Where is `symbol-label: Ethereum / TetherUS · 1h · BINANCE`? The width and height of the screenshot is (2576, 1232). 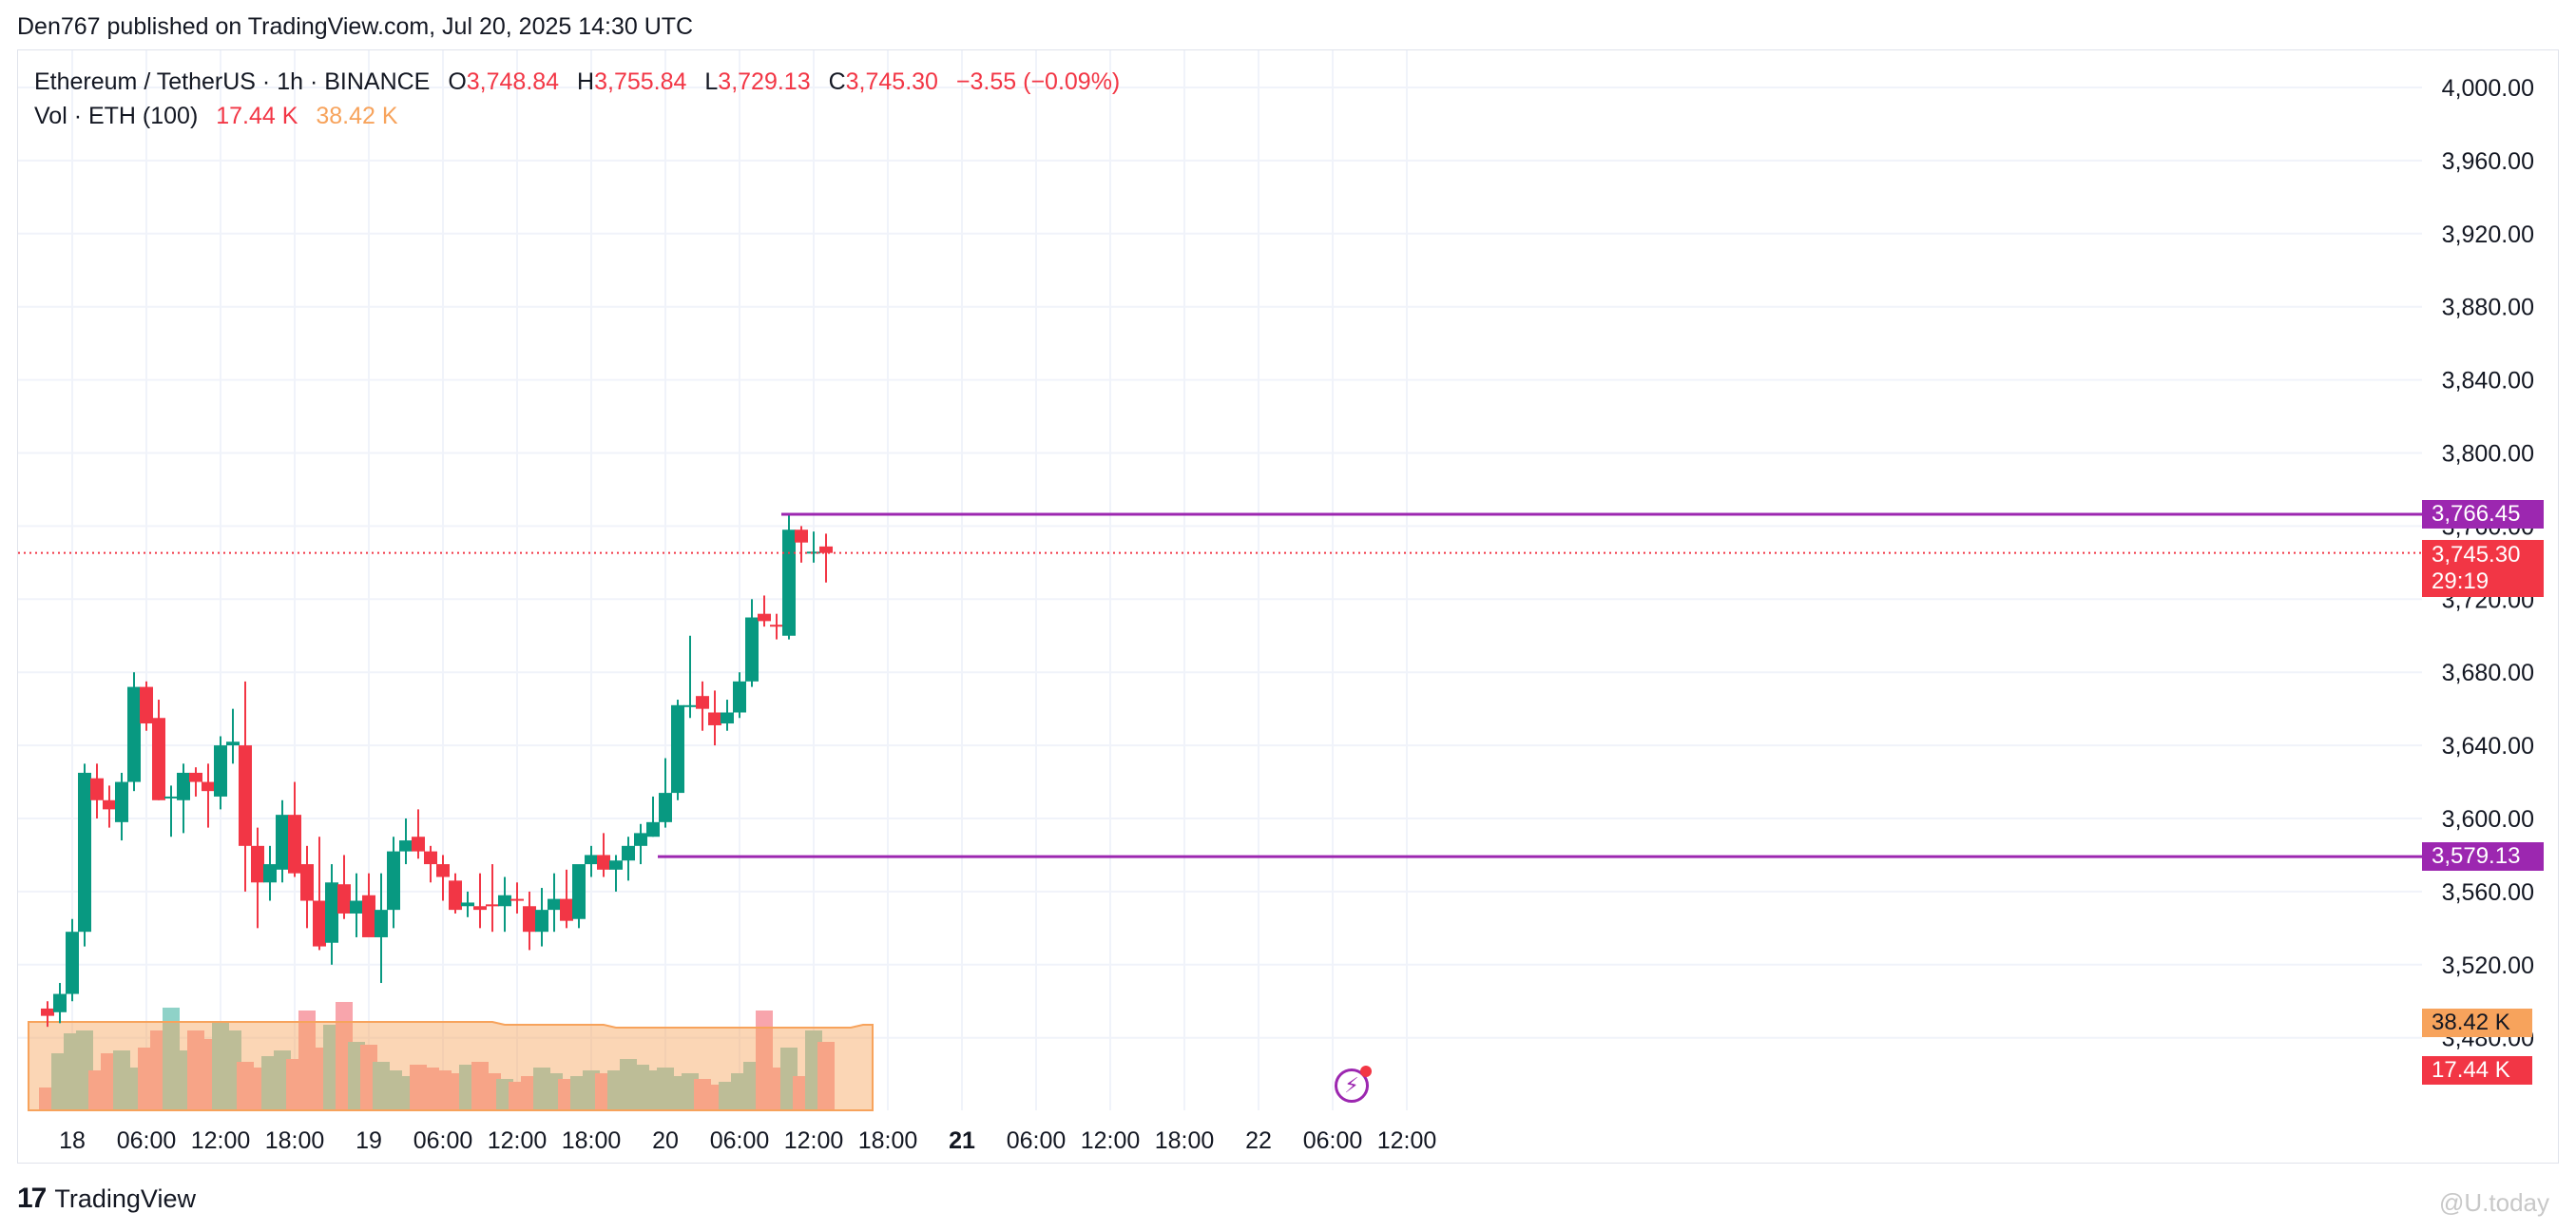 symbol-label: Ethereum / TetherUS · 1h · BINANCE is located at coordinates (233, 81).